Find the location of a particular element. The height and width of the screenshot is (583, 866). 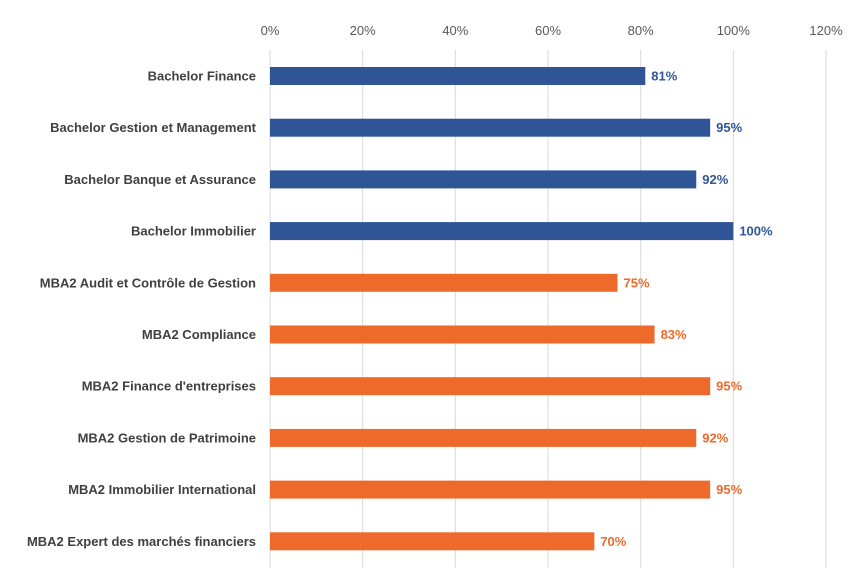

x-tick-label: 100% is located at coordinates (734, 30).